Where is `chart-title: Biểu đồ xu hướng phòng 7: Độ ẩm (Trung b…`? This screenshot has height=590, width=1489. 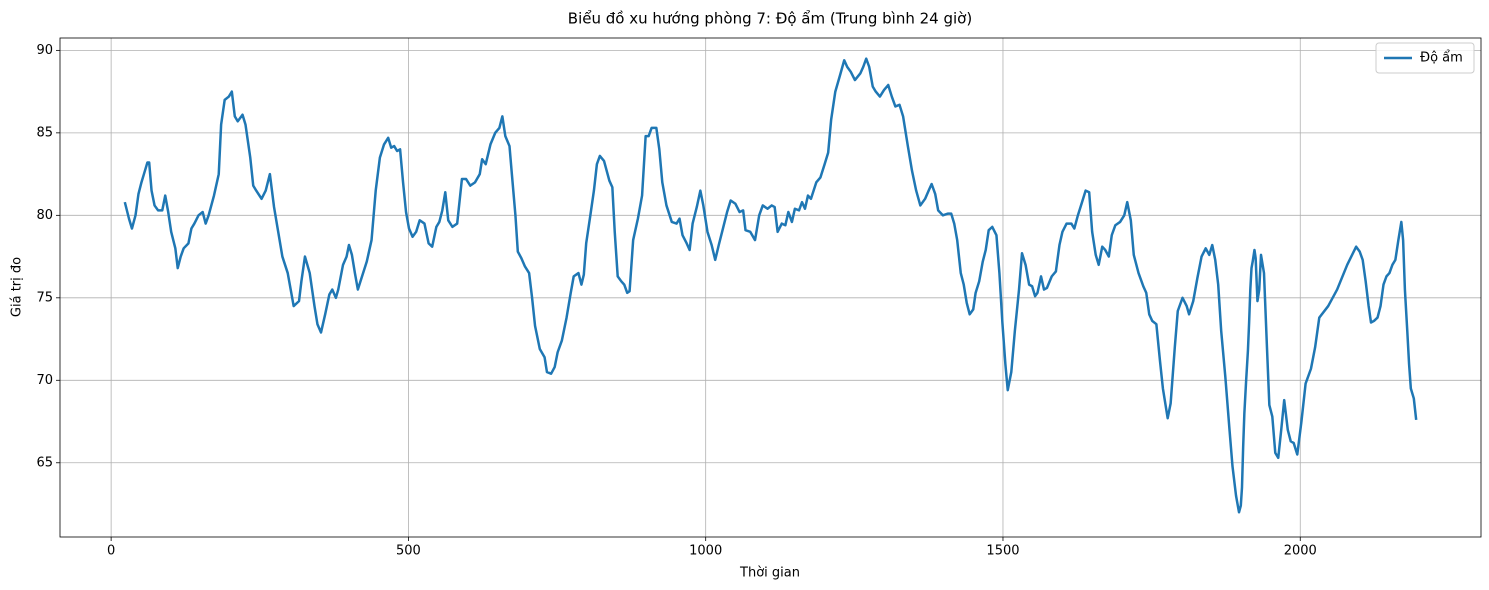 chart-title: Biểu đồ xu hướng phòng 7: Độ ẩm (Trung b… is located at coordinates (770, 19).